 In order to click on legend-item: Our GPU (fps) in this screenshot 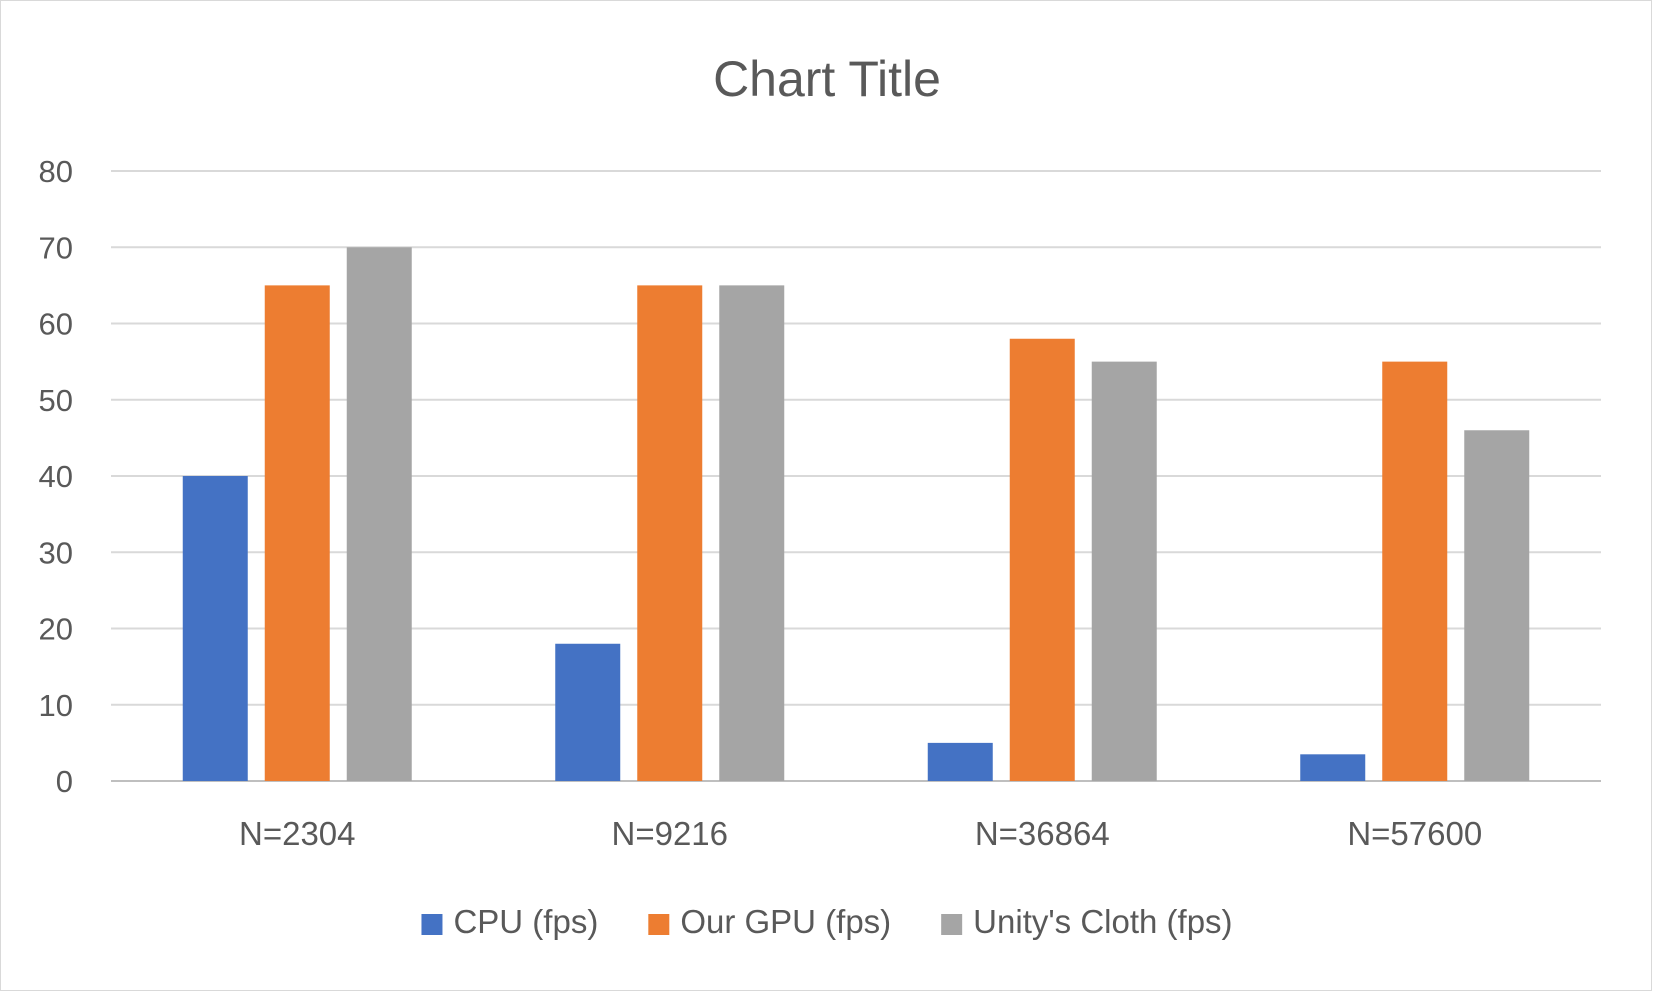, I will do `click(769, 921)`.